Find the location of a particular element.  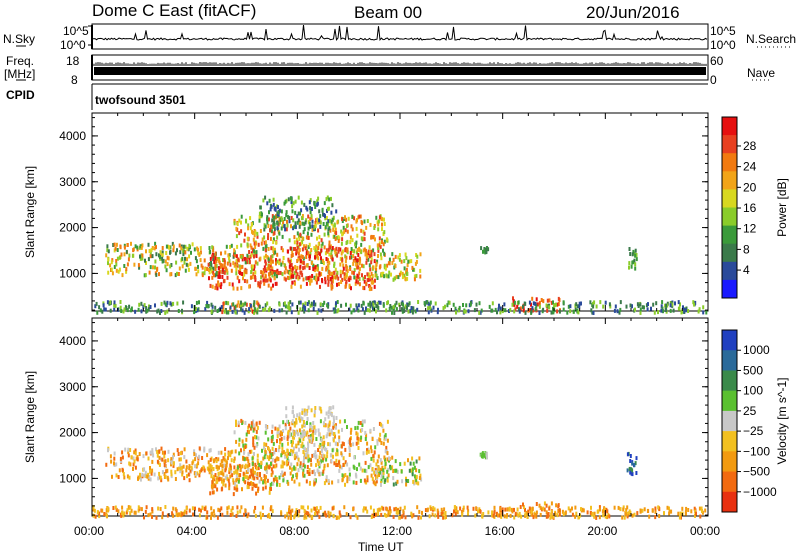

colorbar-tick-label: 12 is located at coordinates (750, 229).